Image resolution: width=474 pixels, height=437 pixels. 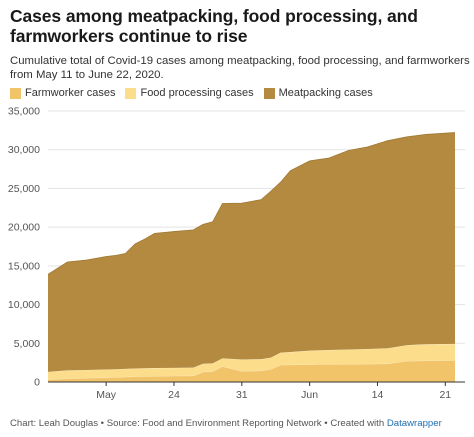 I want to click on footer-created-with: Created with, so click(x=358, y=423).